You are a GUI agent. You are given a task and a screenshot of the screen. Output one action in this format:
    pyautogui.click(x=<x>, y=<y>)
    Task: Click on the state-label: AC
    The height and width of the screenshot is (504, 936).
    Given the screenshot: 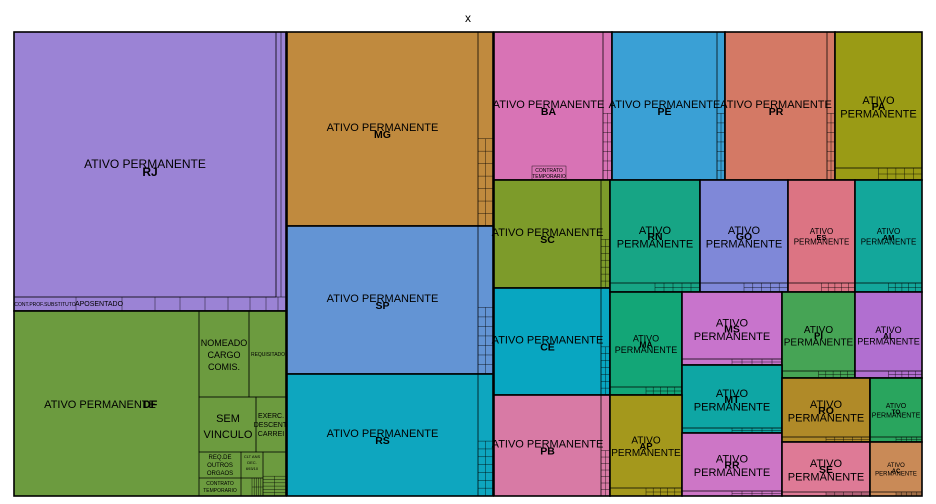 What is the action you would take?
    pyautogui.click(x=896, y=472)
    